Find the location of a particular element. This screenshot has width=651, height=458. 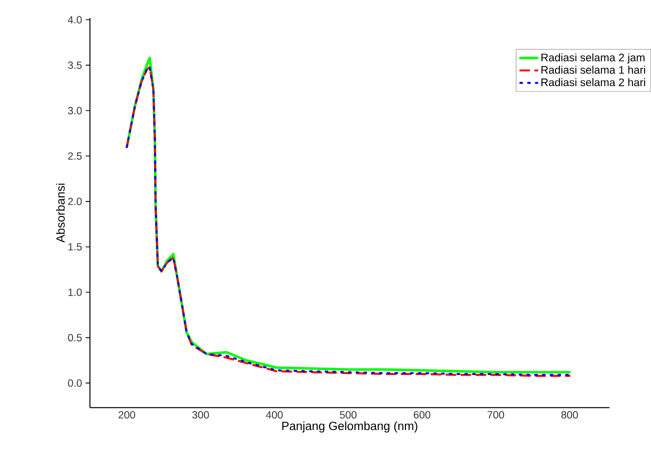

x-tick-label: 200 is located at coordinates (127, 415).